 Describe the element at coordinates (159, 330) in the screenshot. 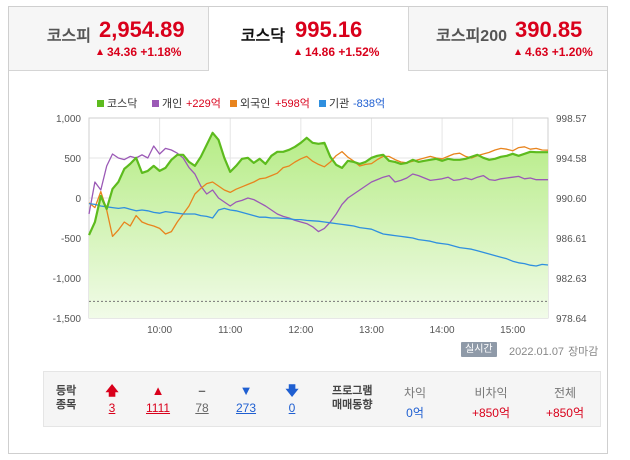

I see `x-tick-label-0: 10:00` at that location.